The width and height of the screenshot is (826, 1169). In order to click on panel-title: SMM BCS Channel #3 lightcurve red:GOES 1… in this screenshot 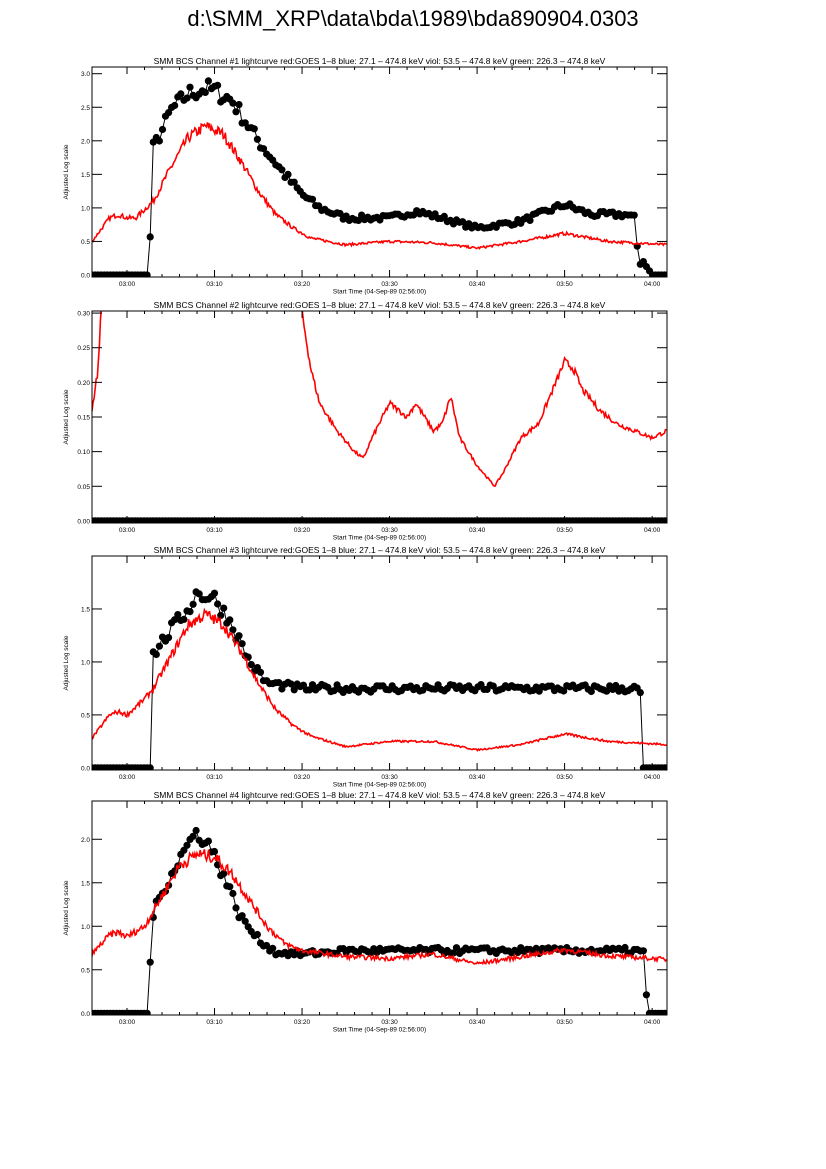, I will do `click(380, 550)`.